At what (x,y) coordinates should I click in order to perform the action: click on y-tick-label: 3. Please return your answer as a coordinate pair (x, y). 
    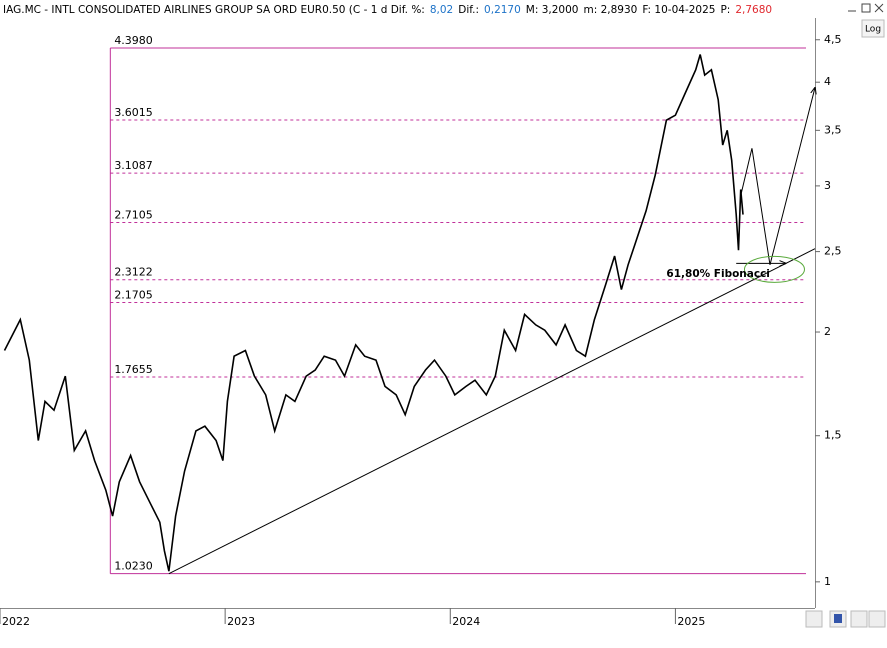
    Looking at the image, I should click on (827, 185).